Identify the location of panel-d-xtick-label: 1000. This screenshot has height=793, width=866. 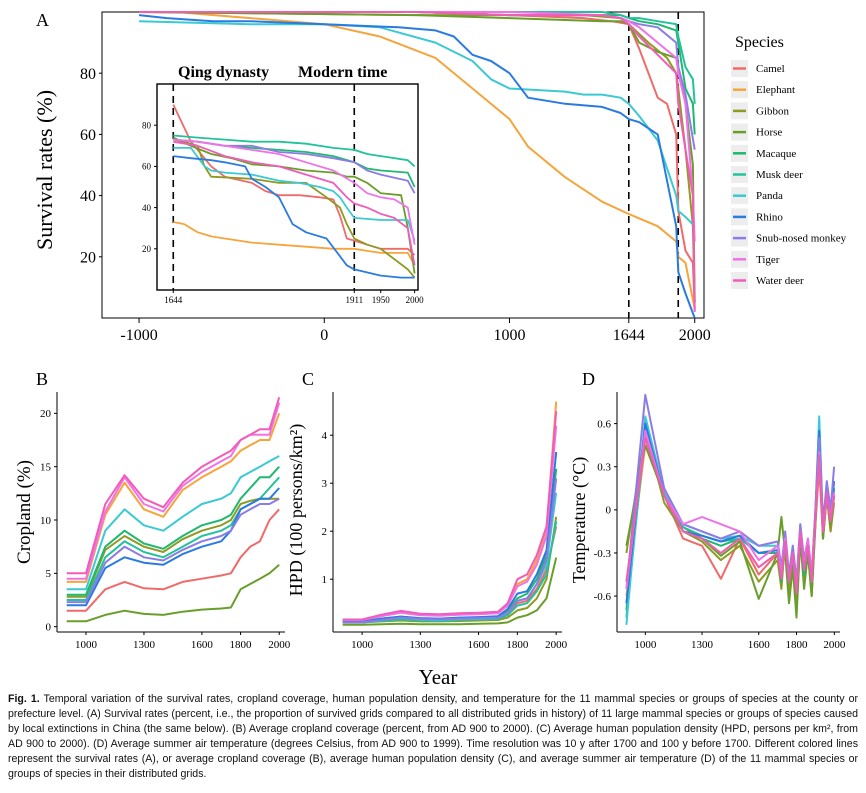
(645, 645).